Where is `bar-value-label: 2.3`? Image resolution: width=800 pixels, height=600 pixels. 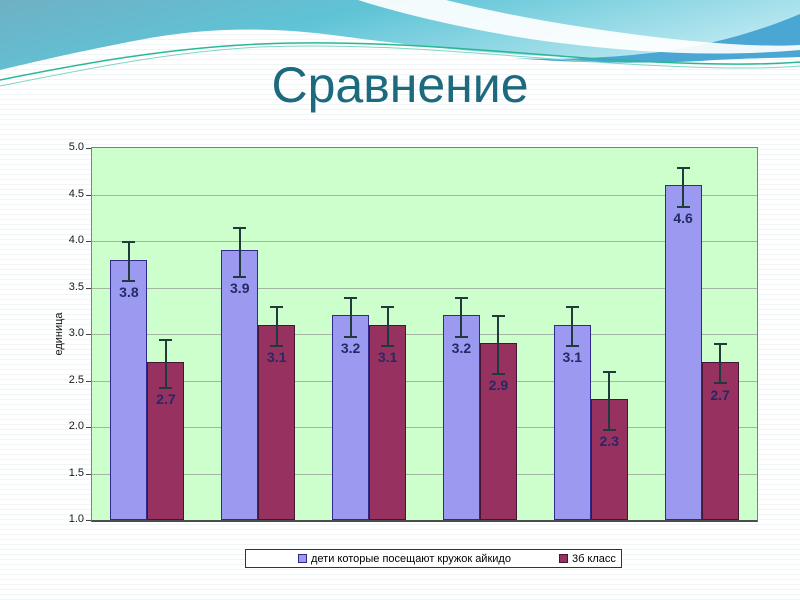 bar-value-label: 2.3 is located at coordinates (609, 441).